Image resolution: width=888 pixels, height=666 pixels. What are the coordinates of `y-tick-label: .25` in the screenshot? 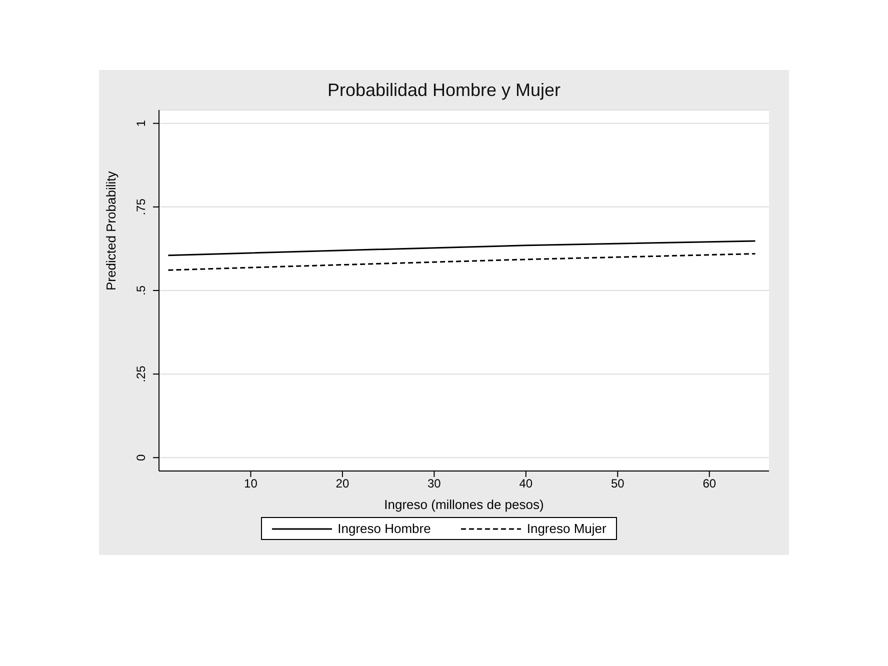 It's located at (141, 373).